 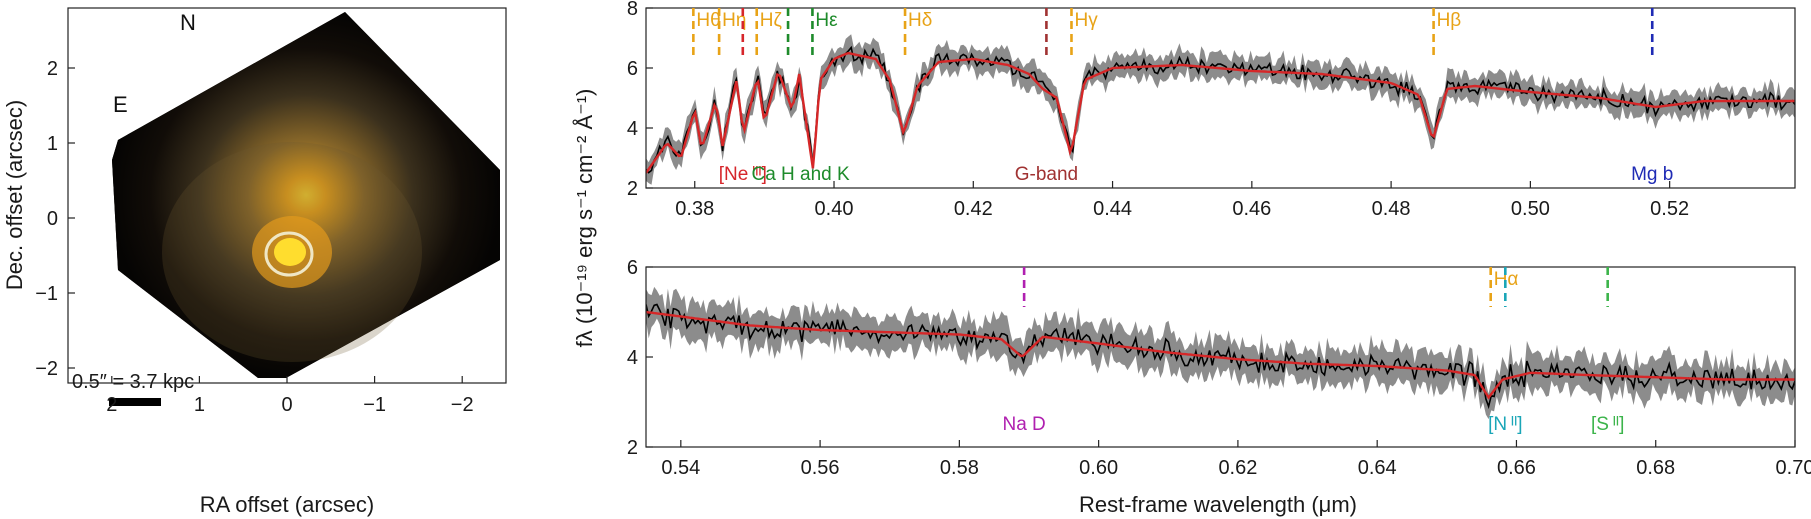 What do you see at coordinates (374, 405) in the screenshot?
I see `x-tick-label: −1` at bounding box center [374, 405].